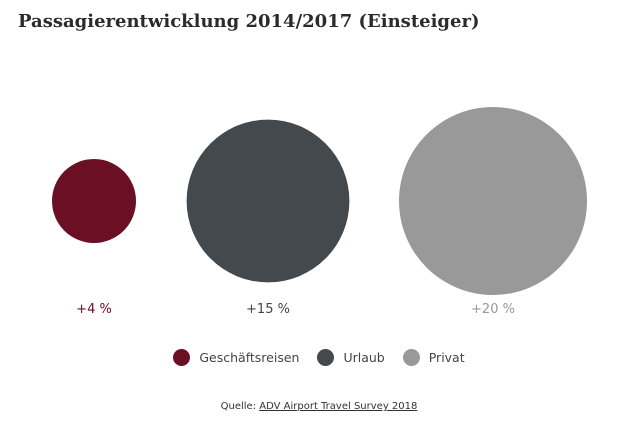  I want to click on source-note: Quelle: ADV Airport Travel Survey 2018, so click(319, 406).